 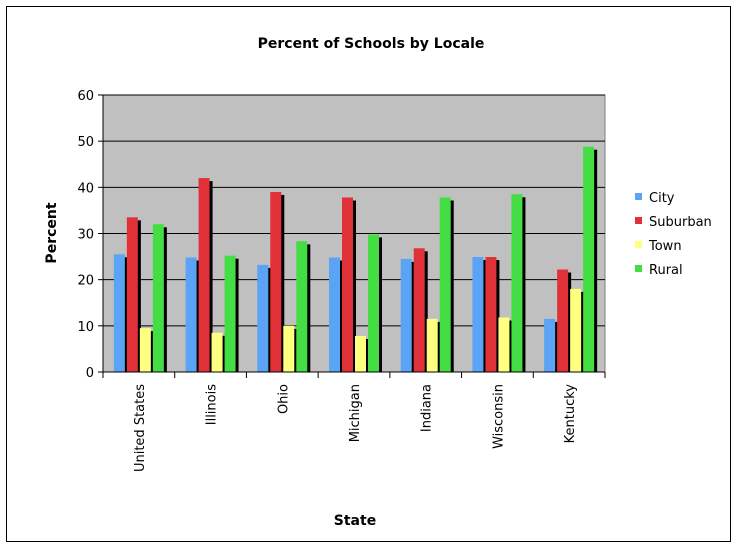 I want to click on legend-swatch-town, so click(x=638, y=244).